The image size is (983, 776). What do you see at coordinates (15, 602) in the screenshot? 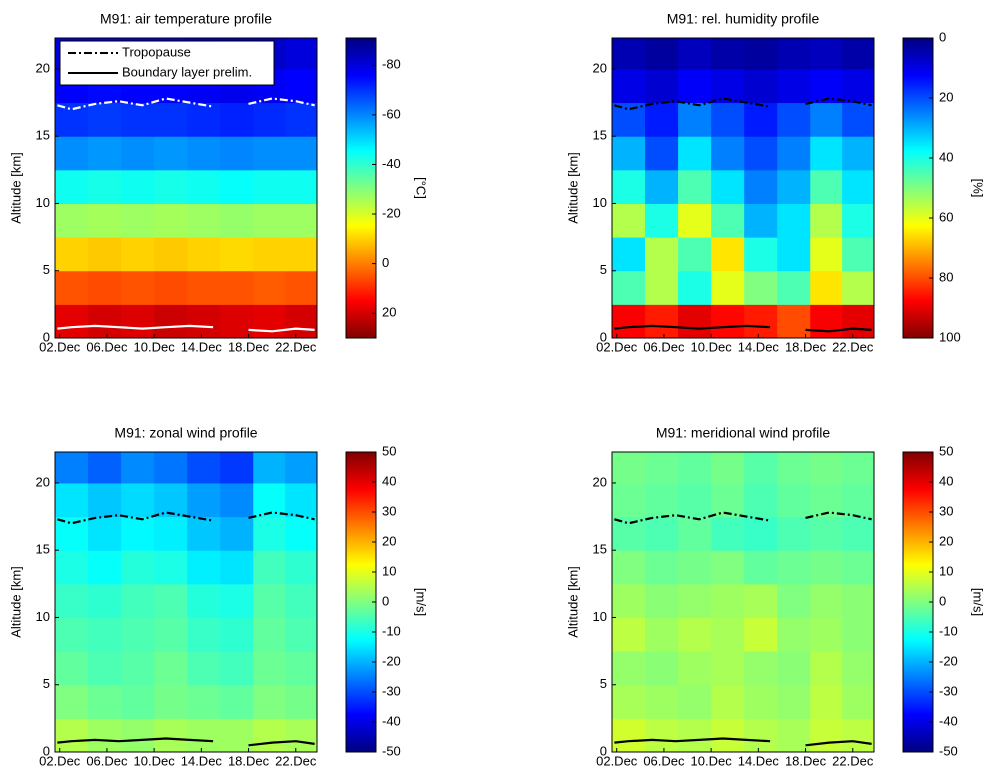
I see `y-axis-label: Altitude [km]` at bounding box center [15, 602].